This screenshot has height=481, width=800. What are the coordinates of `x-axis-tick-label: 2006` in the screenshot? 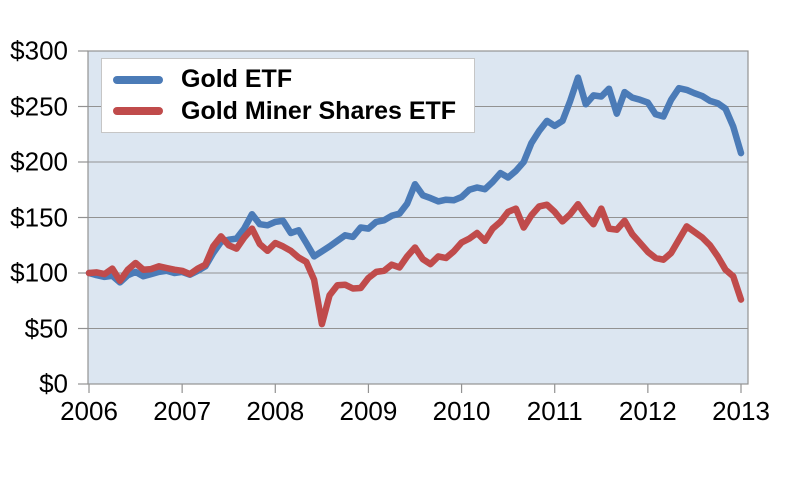 It's located at (89, 411).